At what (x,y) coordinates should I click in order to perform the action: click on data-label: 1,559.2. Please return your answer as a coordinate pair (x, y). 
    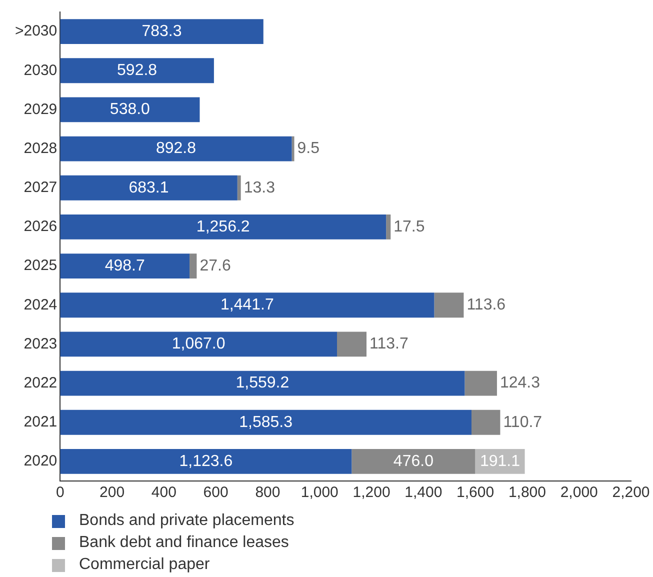
    Looking at the image, I should click on (263, 383).